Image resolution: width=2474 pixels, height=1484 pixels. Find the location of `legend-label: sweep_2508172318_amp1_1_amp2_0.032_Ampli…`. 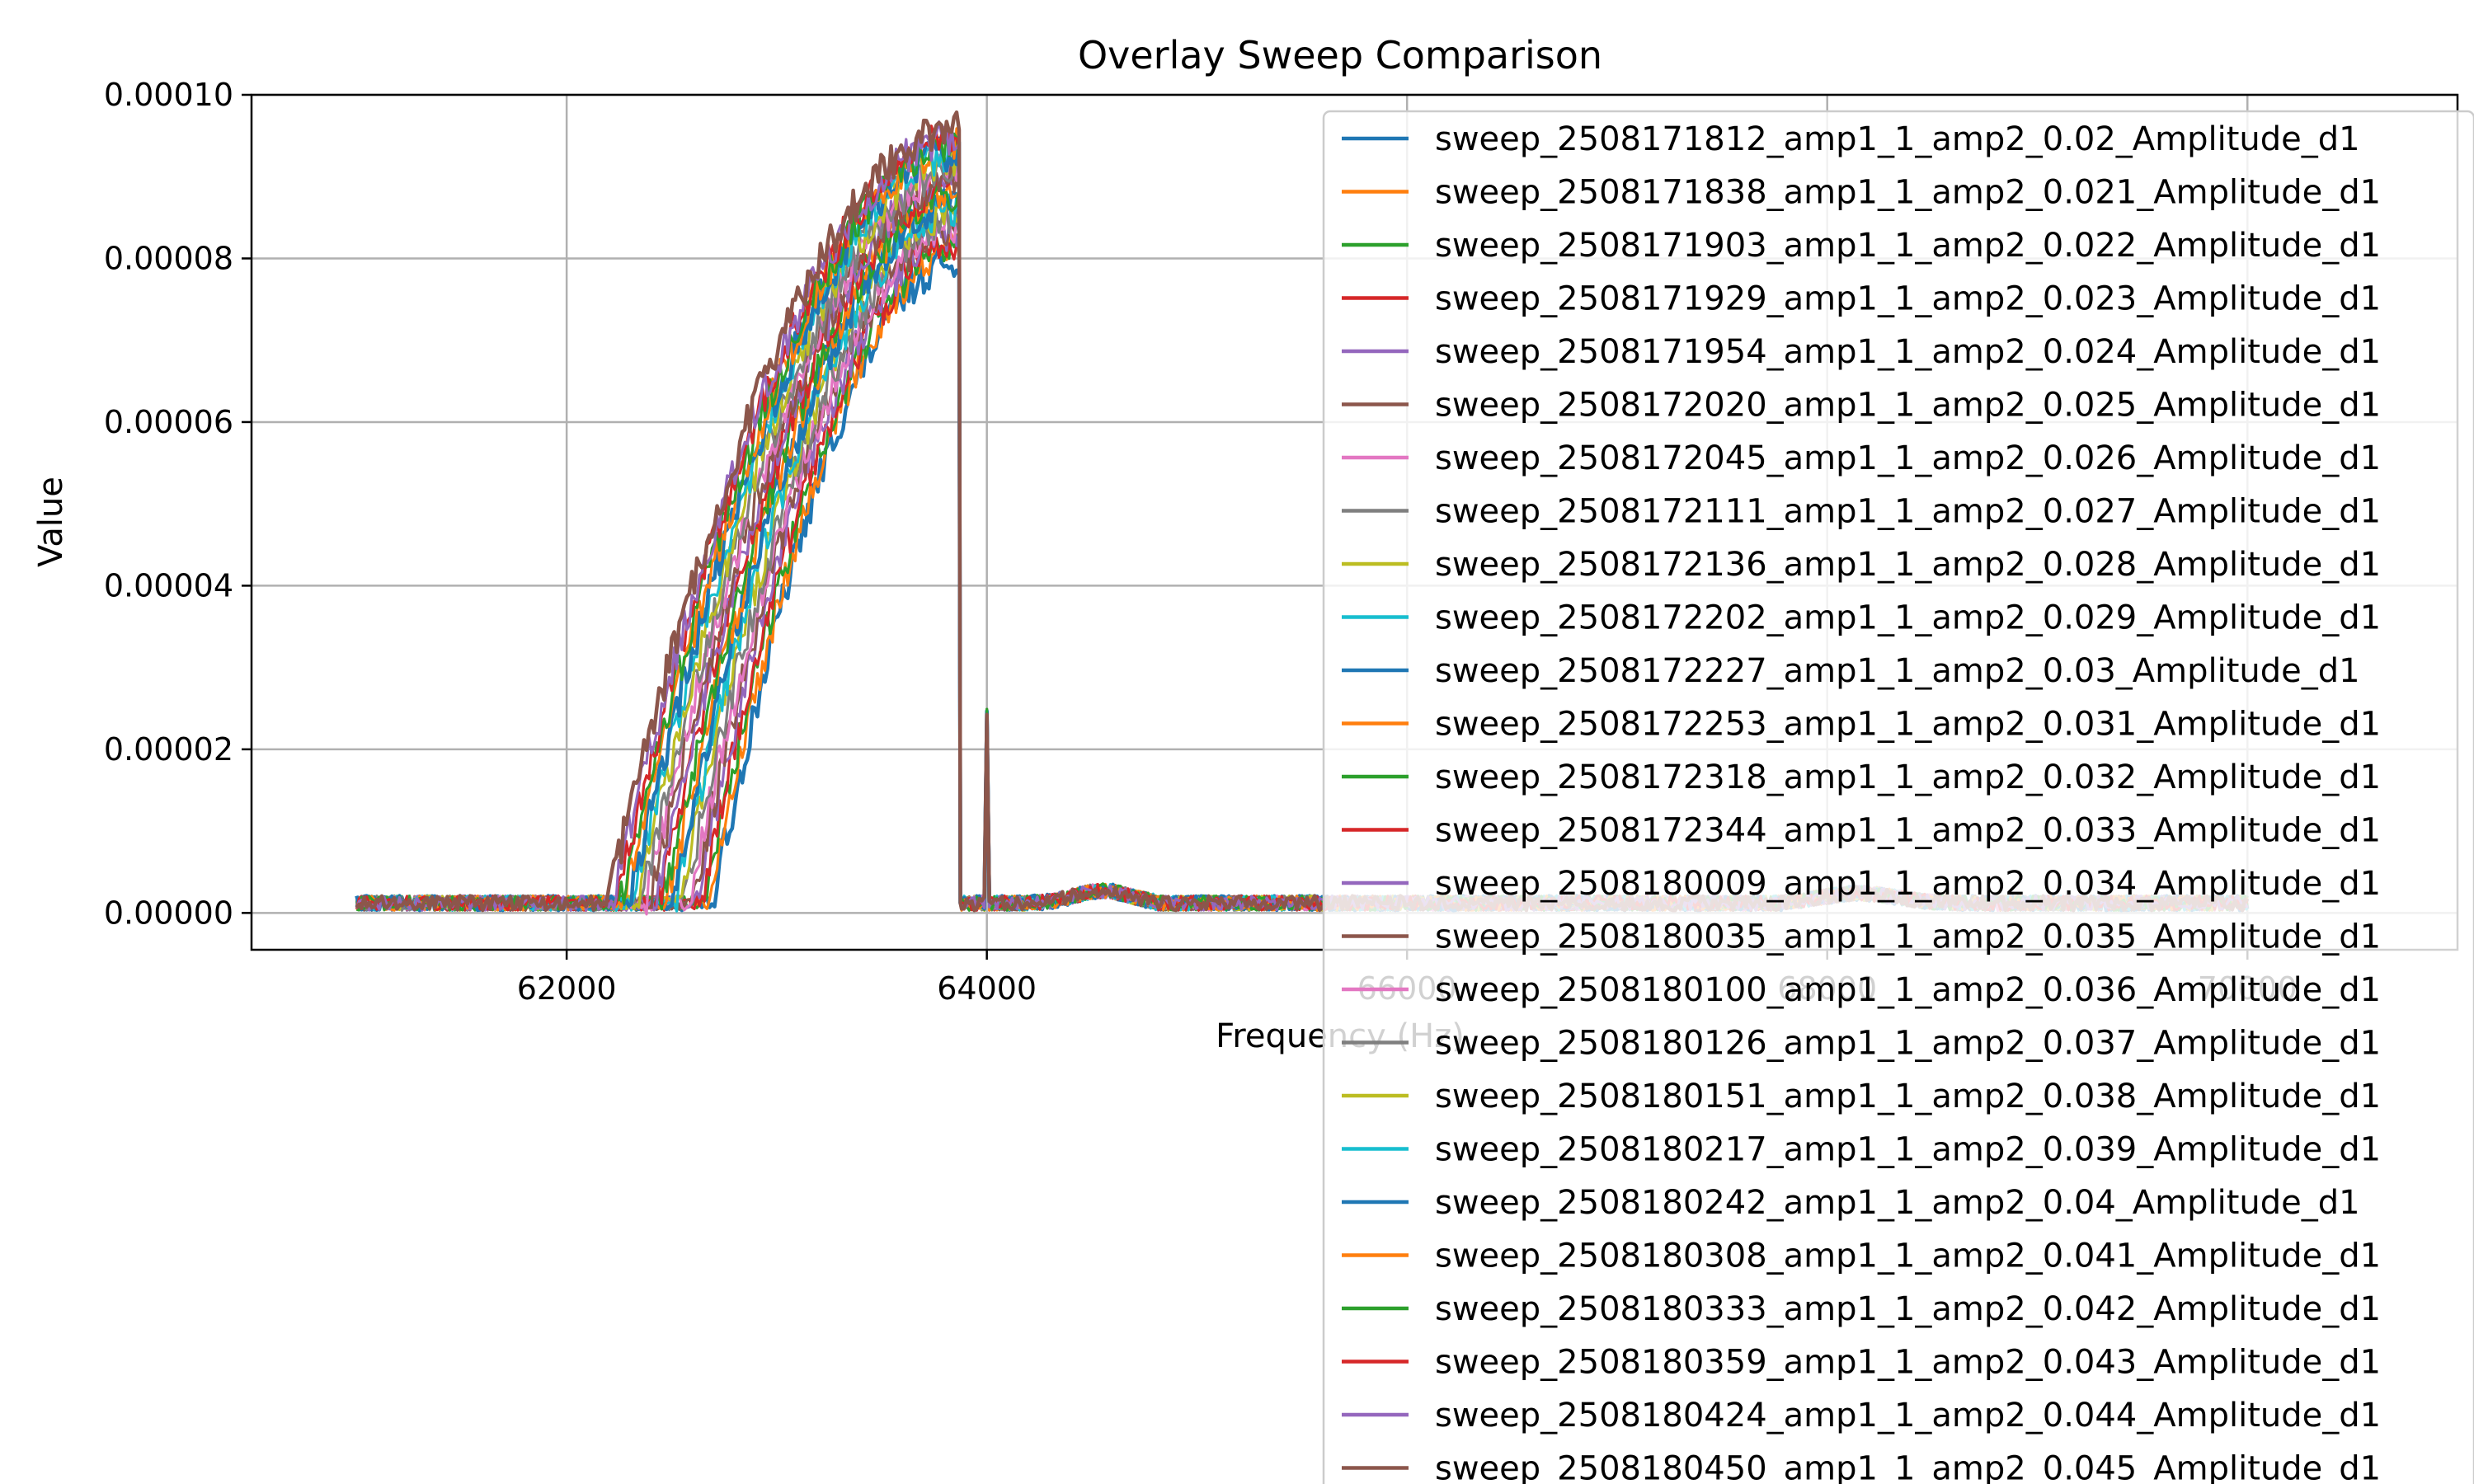

legend-label: sweep_2508172318_amp1_1_amp2_0.032_Ampli… is located at coordinates (1908, 777).